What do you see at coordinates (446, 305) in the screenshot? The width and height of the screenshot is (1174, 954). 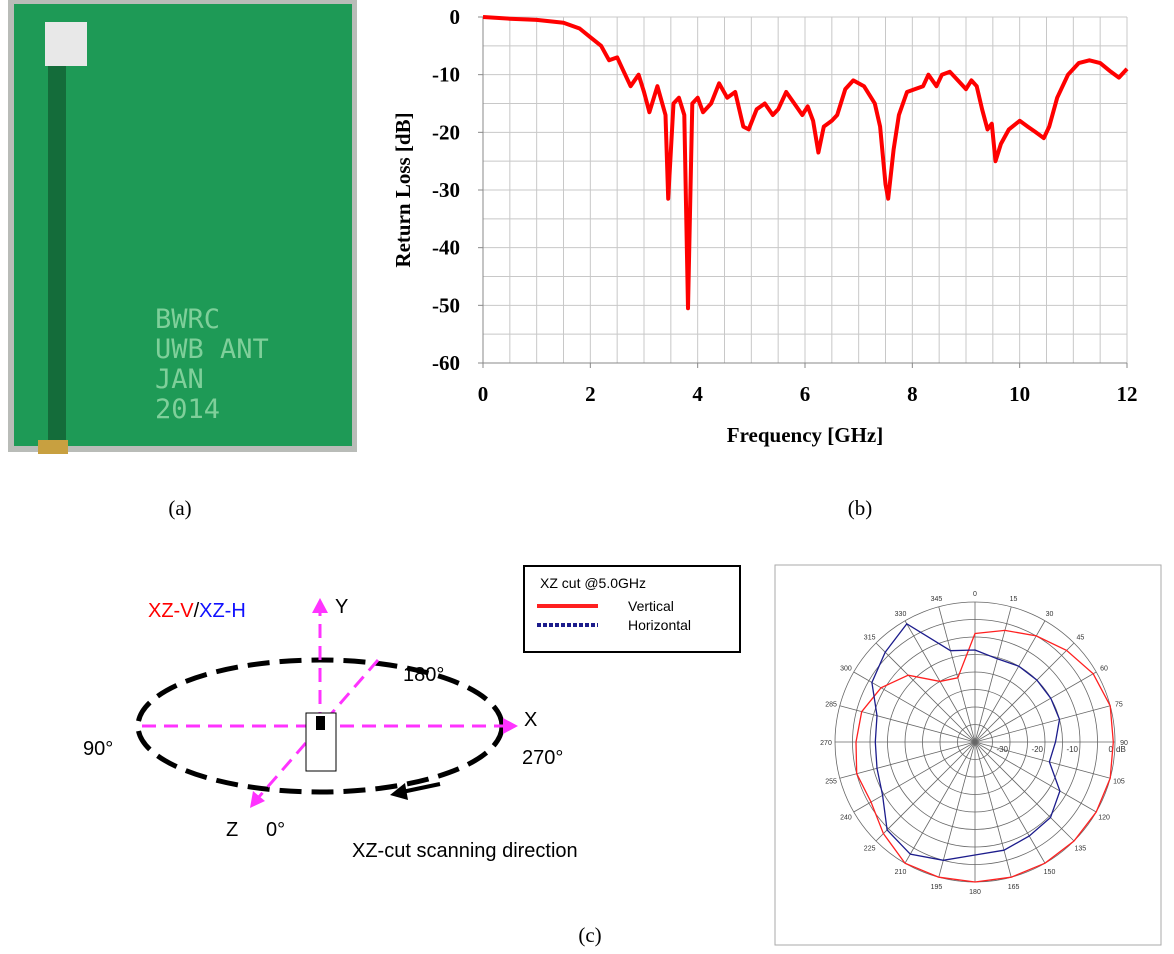 I see `y-tick-label: -50` at bounding box center [446, 305].